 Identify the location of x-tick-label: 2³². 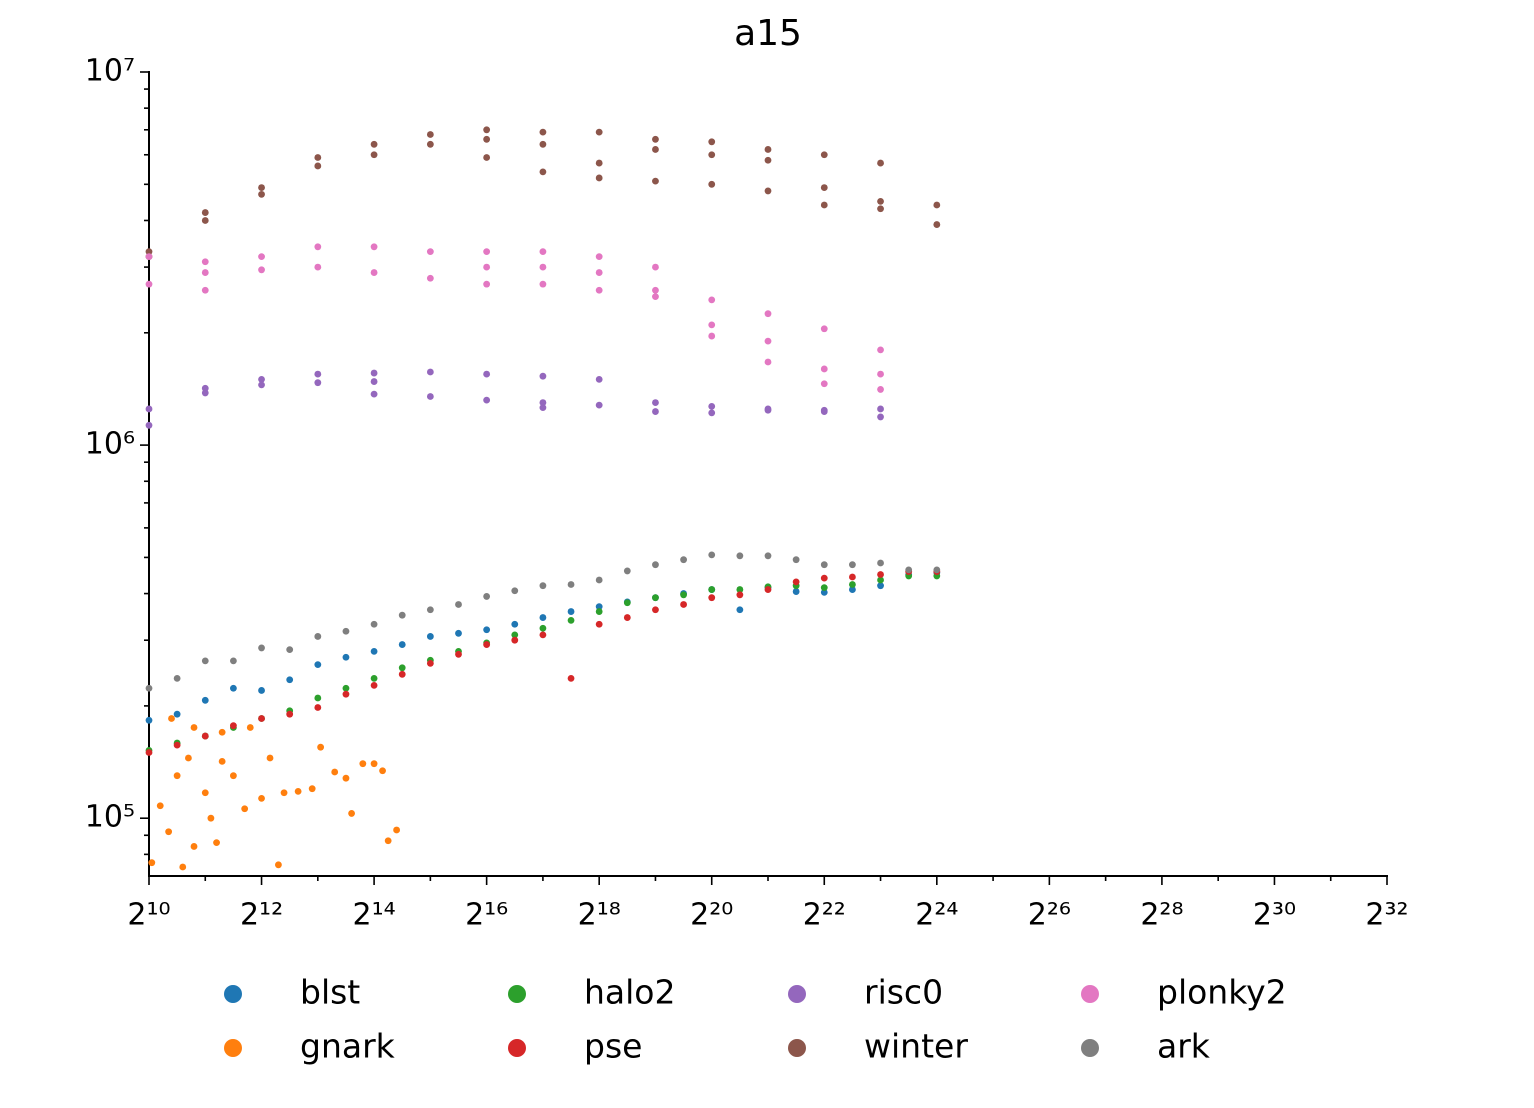
(1386, 915).